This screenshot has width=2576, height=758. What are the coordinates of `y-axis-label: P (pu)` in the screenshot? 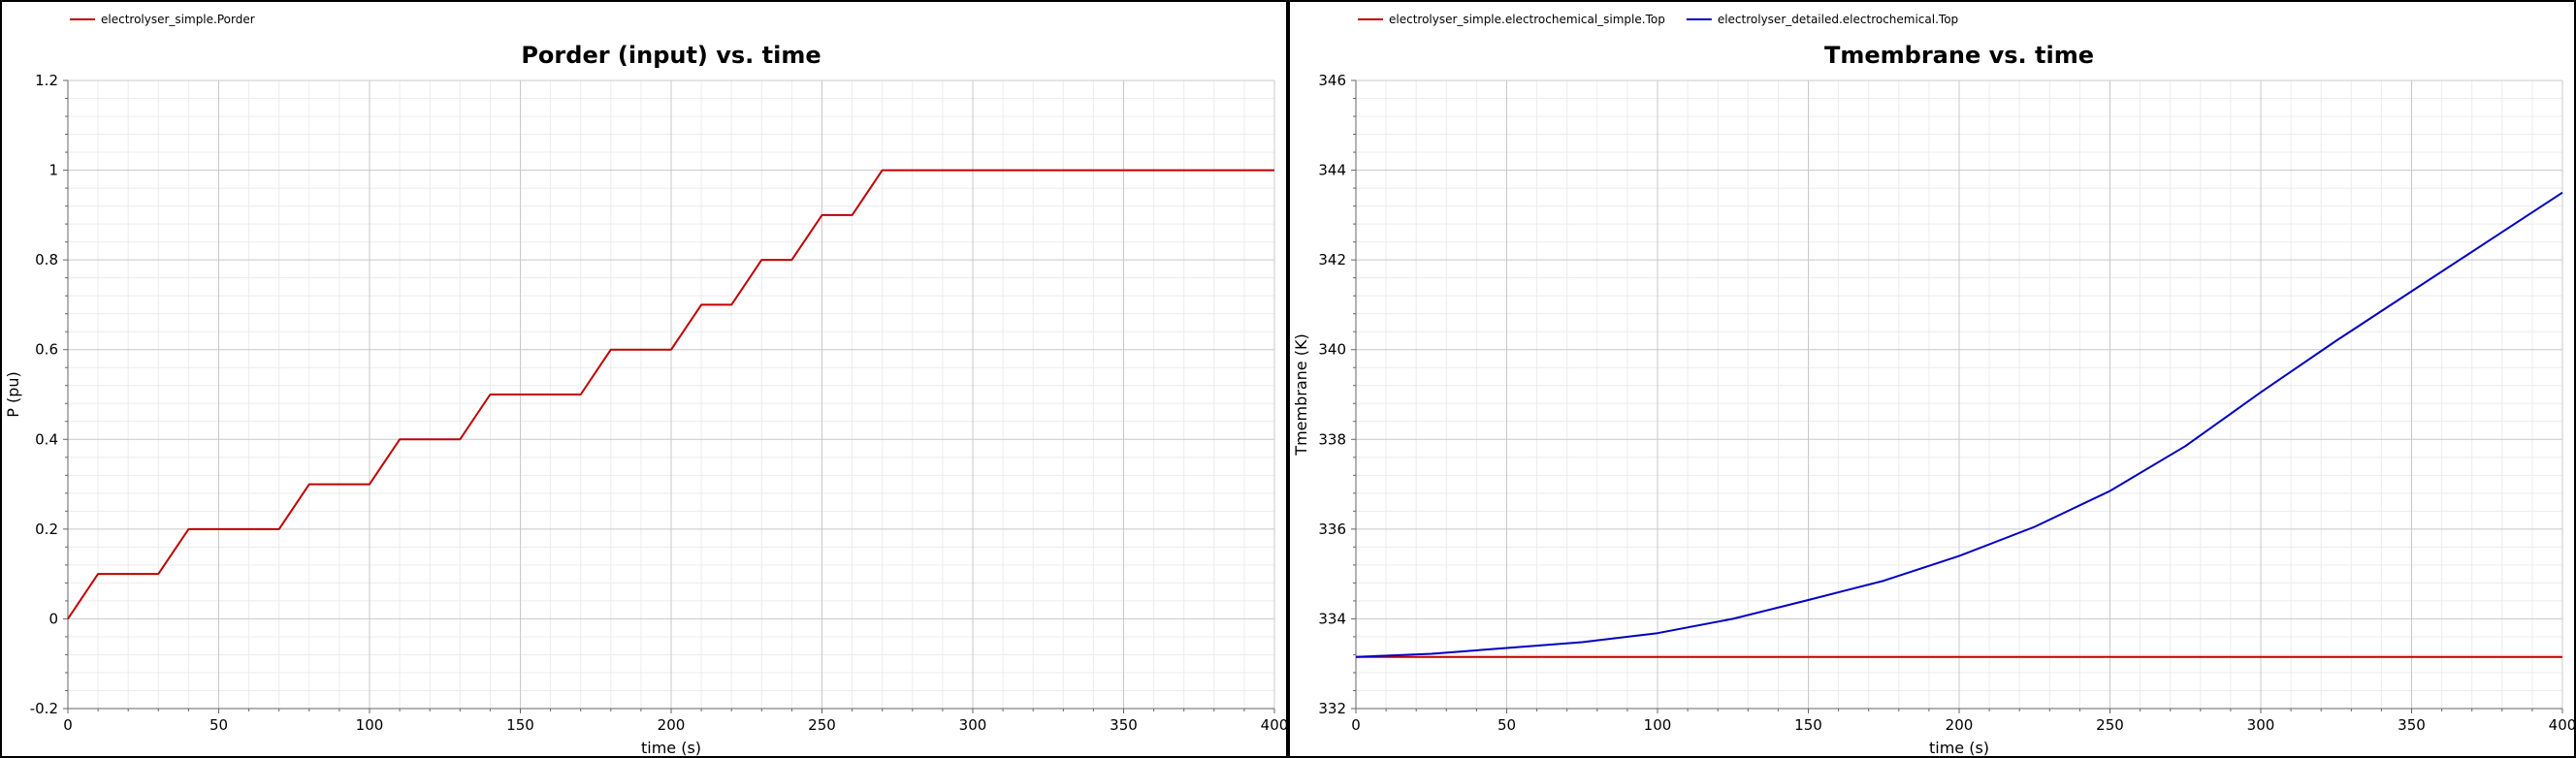 It's located at (13, 394).